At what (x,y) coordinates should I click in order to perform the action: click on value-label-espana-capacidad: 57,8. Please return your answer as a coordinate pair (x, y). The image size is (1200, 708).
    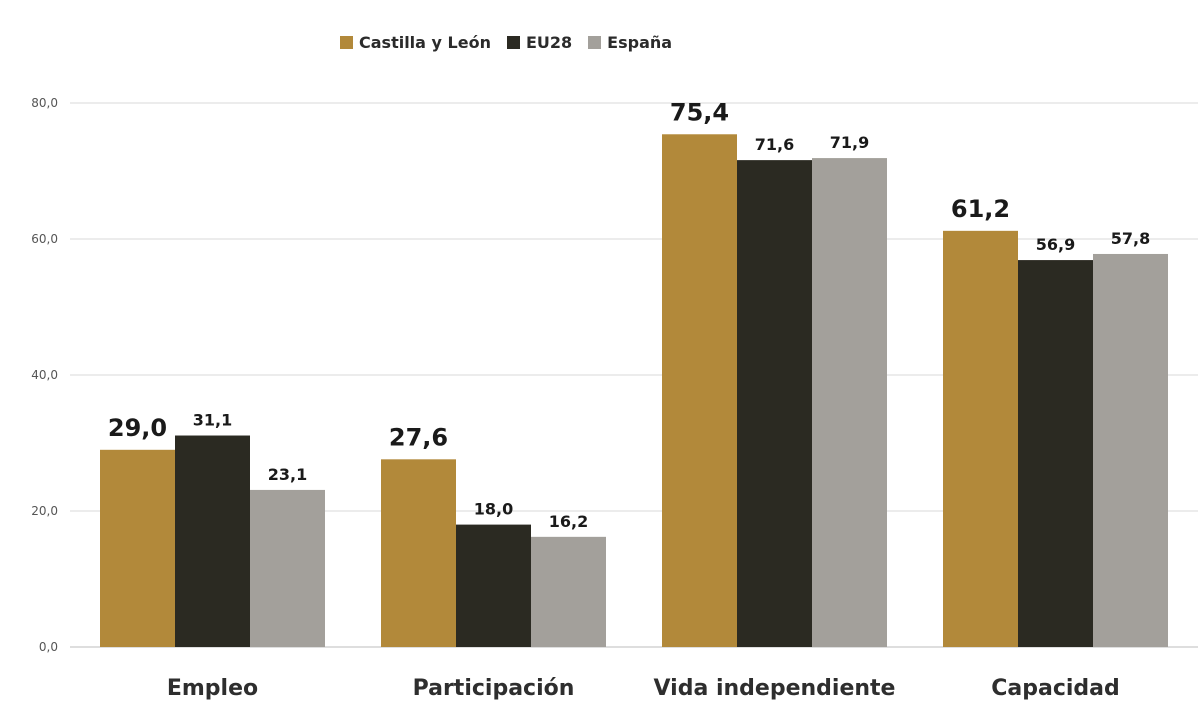
    Looking at the image, I should click on (1130, 238).